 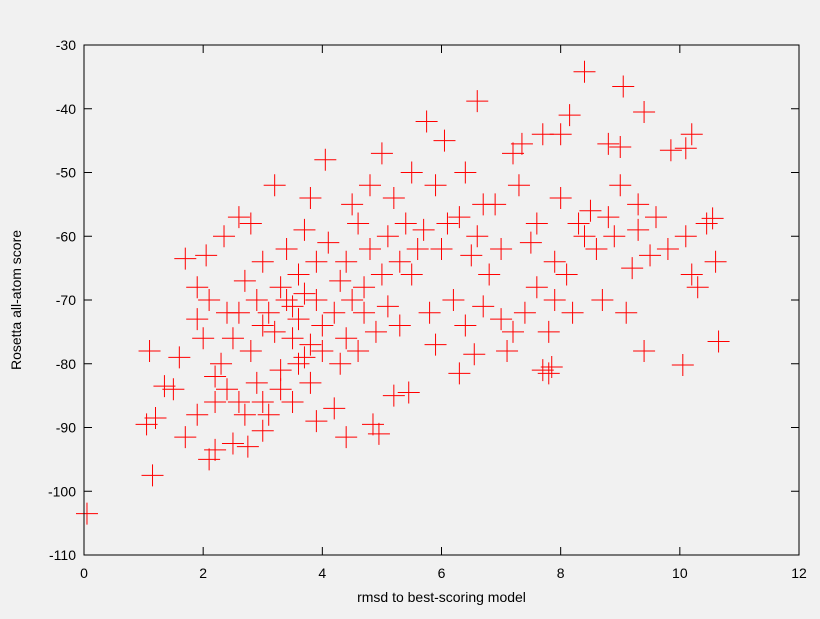 What do you see at coordinates (62, 491) in the screenshot?
I see `y-tick-label: -100` at bounding box center [62, 491].